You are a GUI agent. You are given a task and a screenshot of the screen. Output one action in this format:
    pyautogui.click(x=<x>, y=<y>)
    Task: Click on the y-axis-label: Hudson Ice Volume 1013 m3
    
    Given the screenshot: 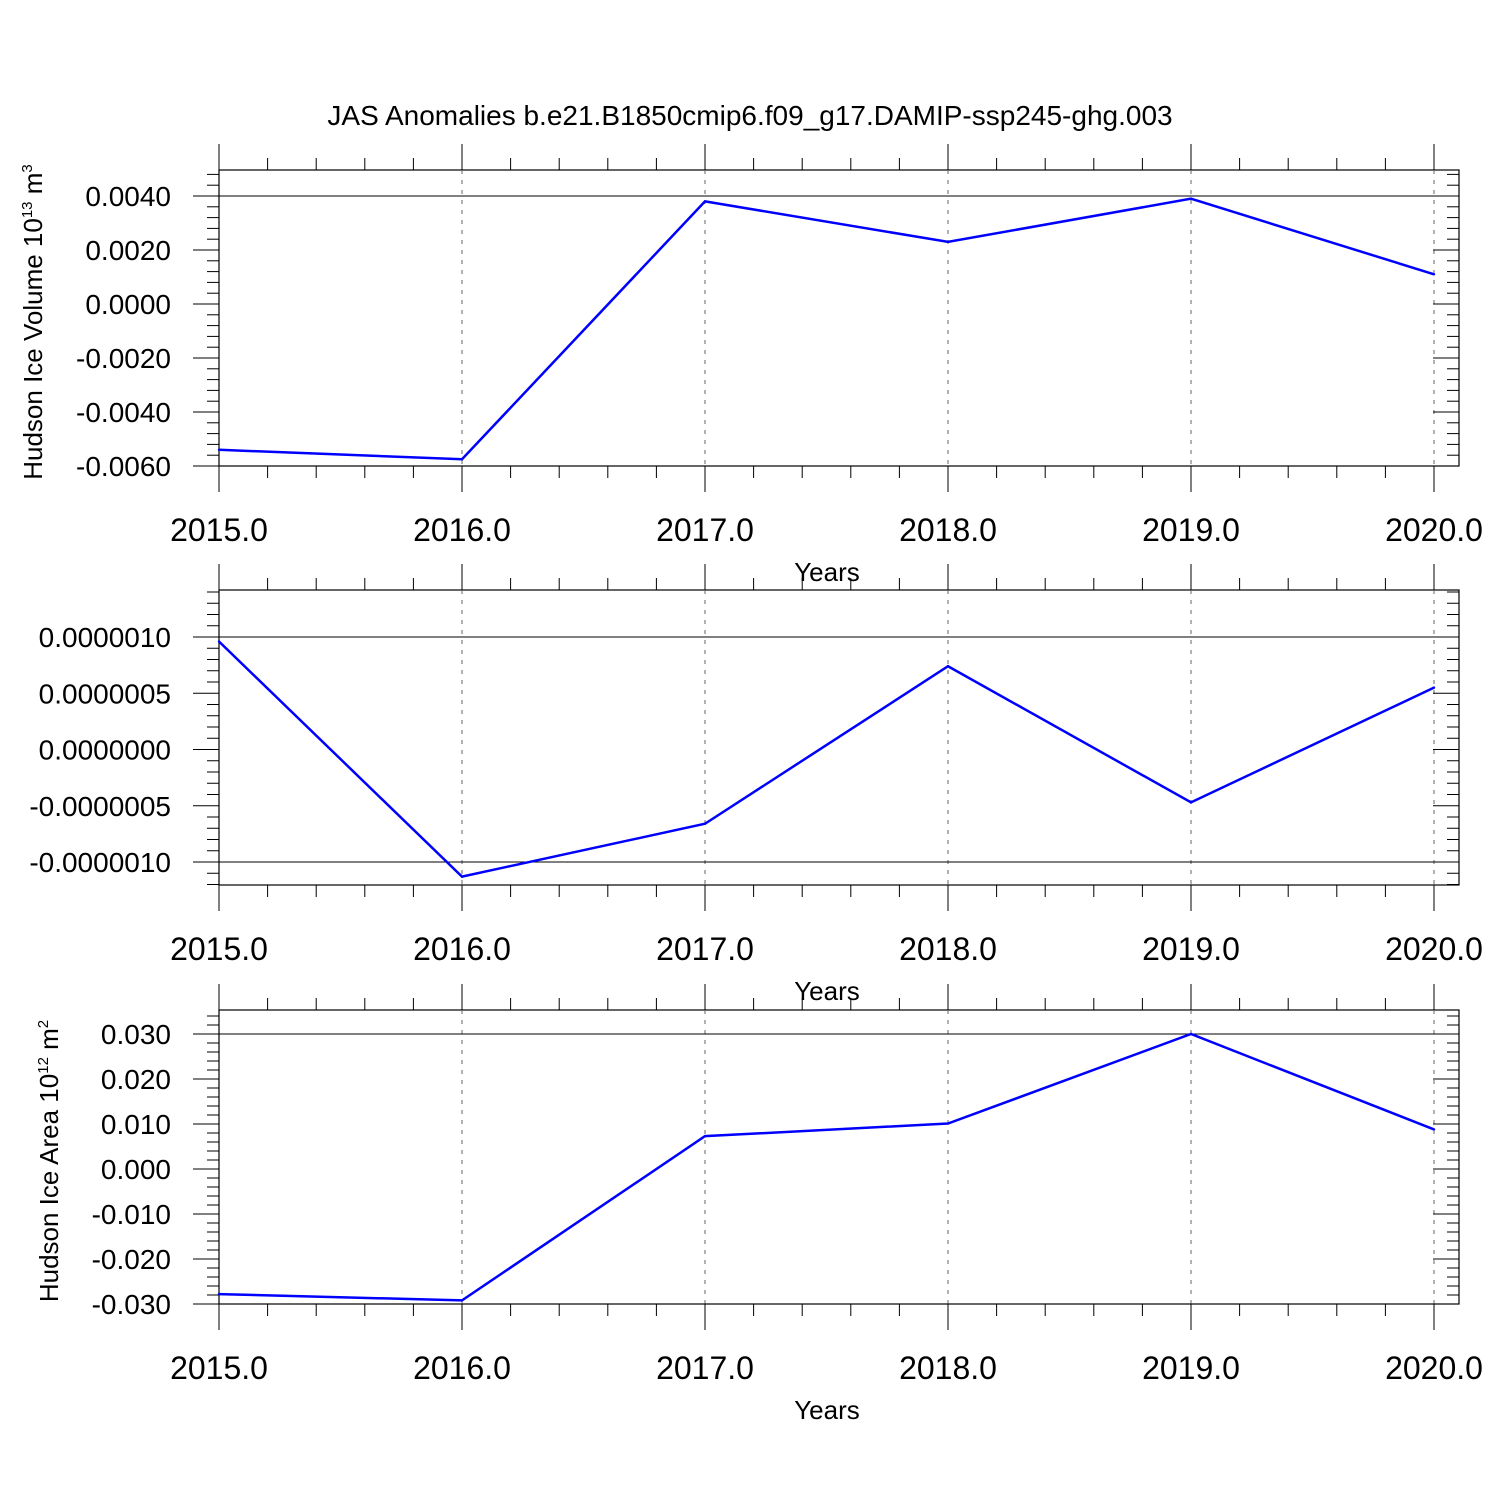 What is the action you would take?
    pyautogui.click(x=33, y=322)
    